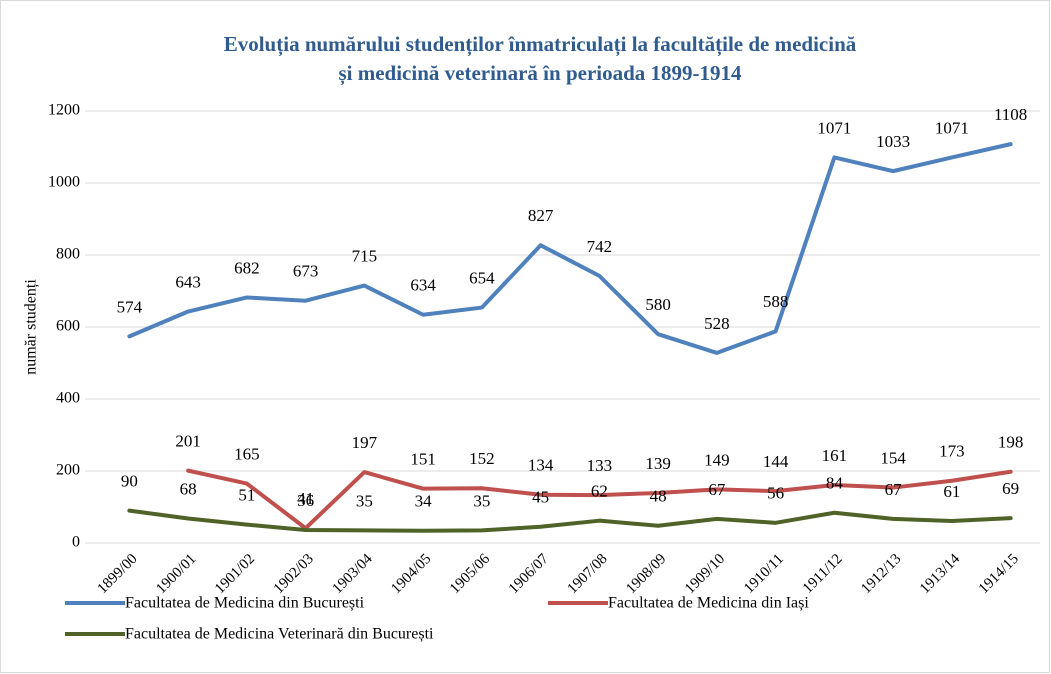 Image resolution: width=1051 pixels, height=674 pixels. Describe the element at coordinates (68, 326) in the screenshot. I see `y-tick-label: 600` at that location.